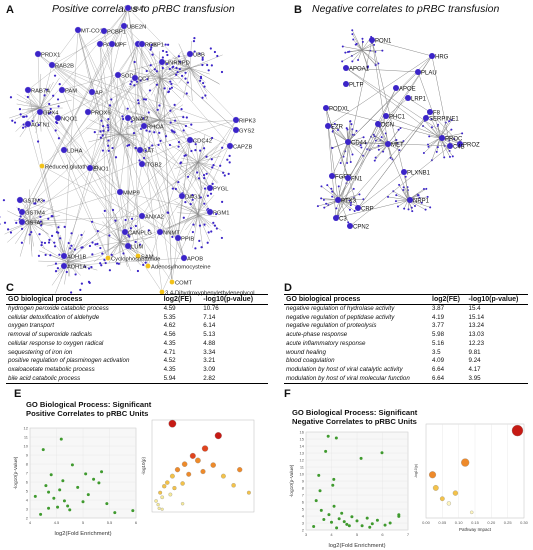 The image size is (533, 550). Describe the element at coordinates (442, 58) in the screenshot. I see `gene-label: HRG` at that location.